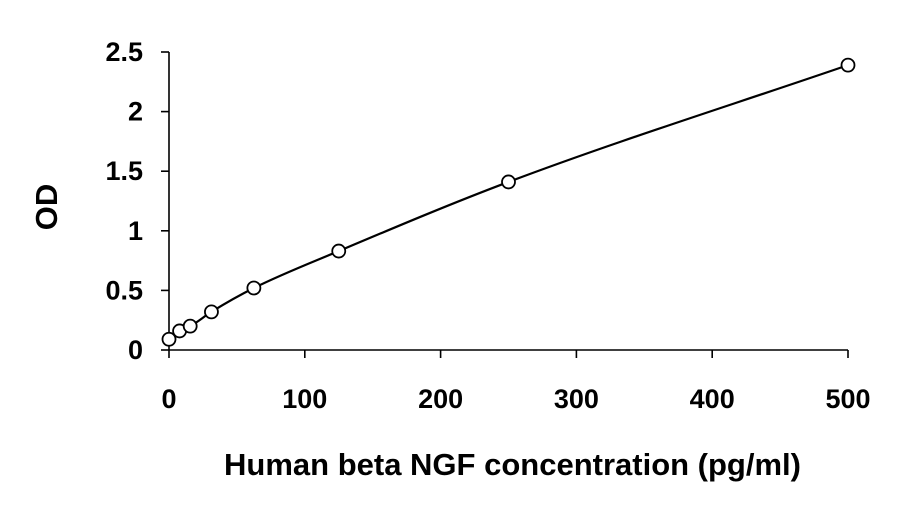  I want to click on x-tick-label: 300, so click(576, 399).